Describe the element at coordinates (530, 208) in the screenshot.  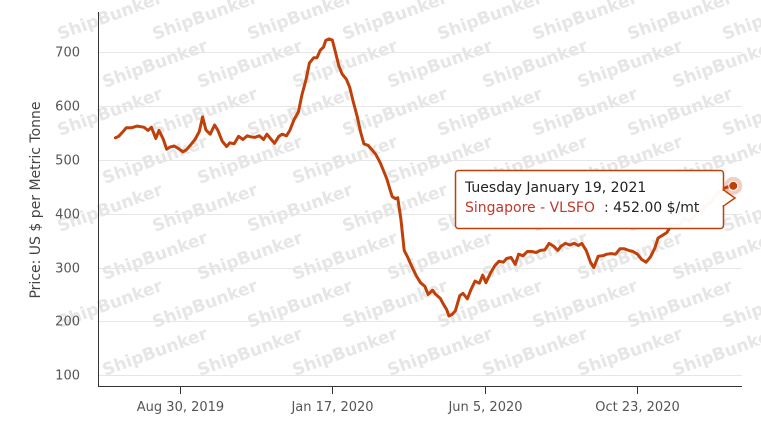
I see `tooltip-series-name: Singapore - VLSFO` at that location.